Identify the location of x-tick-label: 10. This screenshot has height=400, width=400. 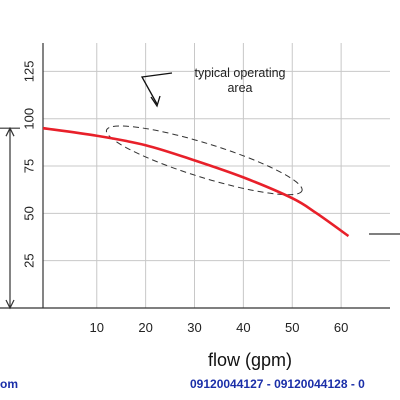
(97, 327).